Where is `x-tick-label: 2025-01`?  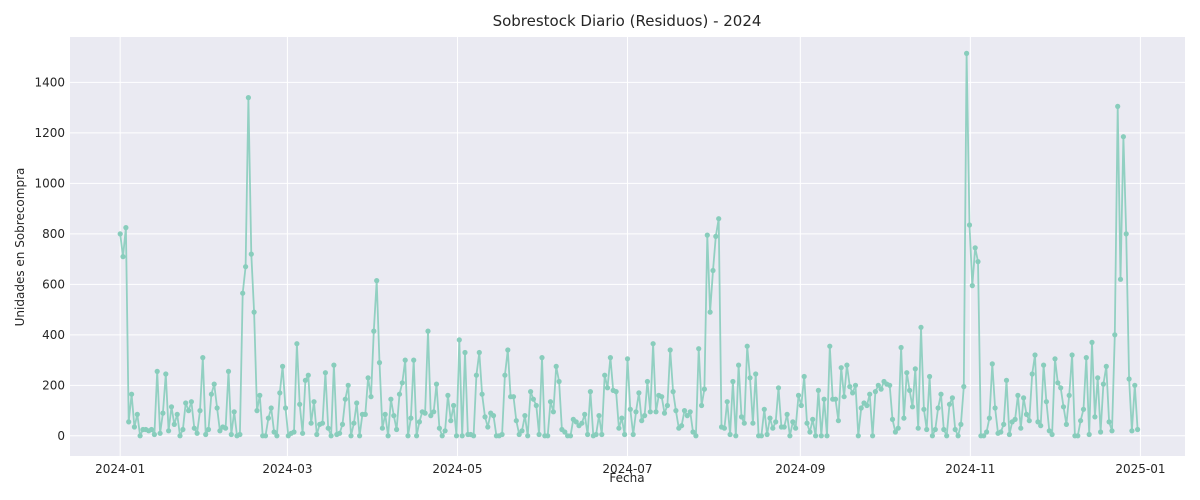
x-tick-label: 2025-01 is located at coordinates (1140, 469).